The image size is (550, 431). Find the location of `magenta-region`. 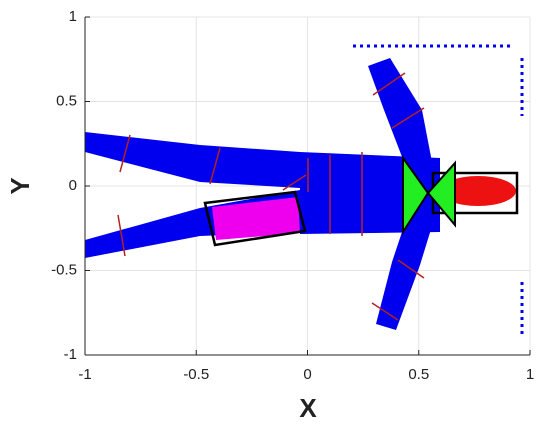

magenta-region is located at coordinates (256, 218).